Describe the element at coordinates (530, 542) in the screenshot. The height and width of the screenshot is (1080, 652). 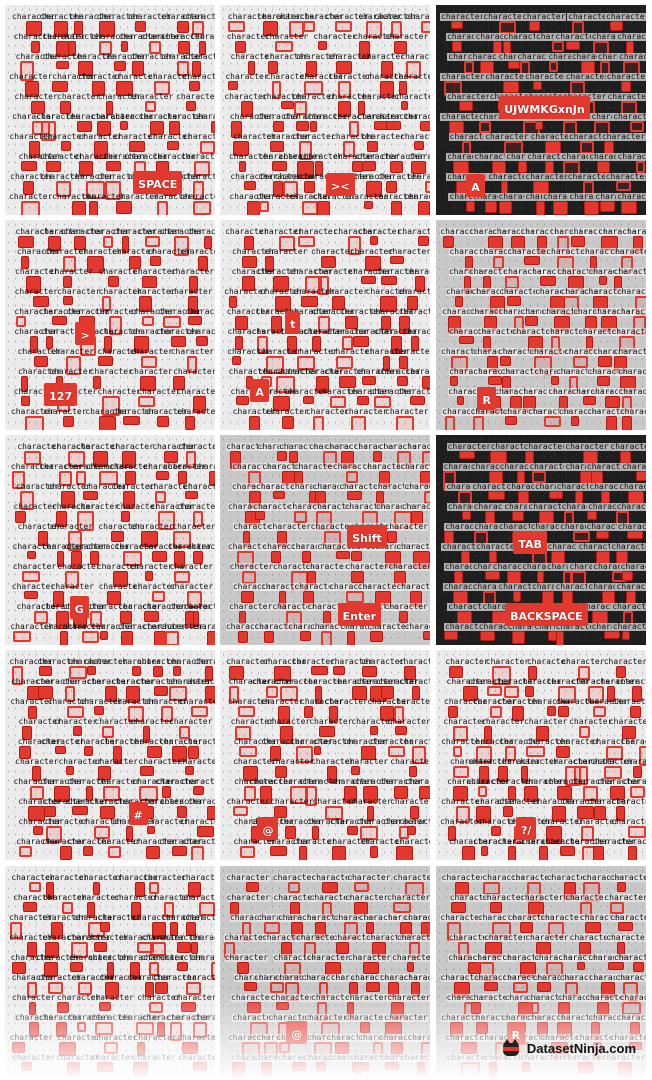
I see `keycap-annotation: TAB` at that location.